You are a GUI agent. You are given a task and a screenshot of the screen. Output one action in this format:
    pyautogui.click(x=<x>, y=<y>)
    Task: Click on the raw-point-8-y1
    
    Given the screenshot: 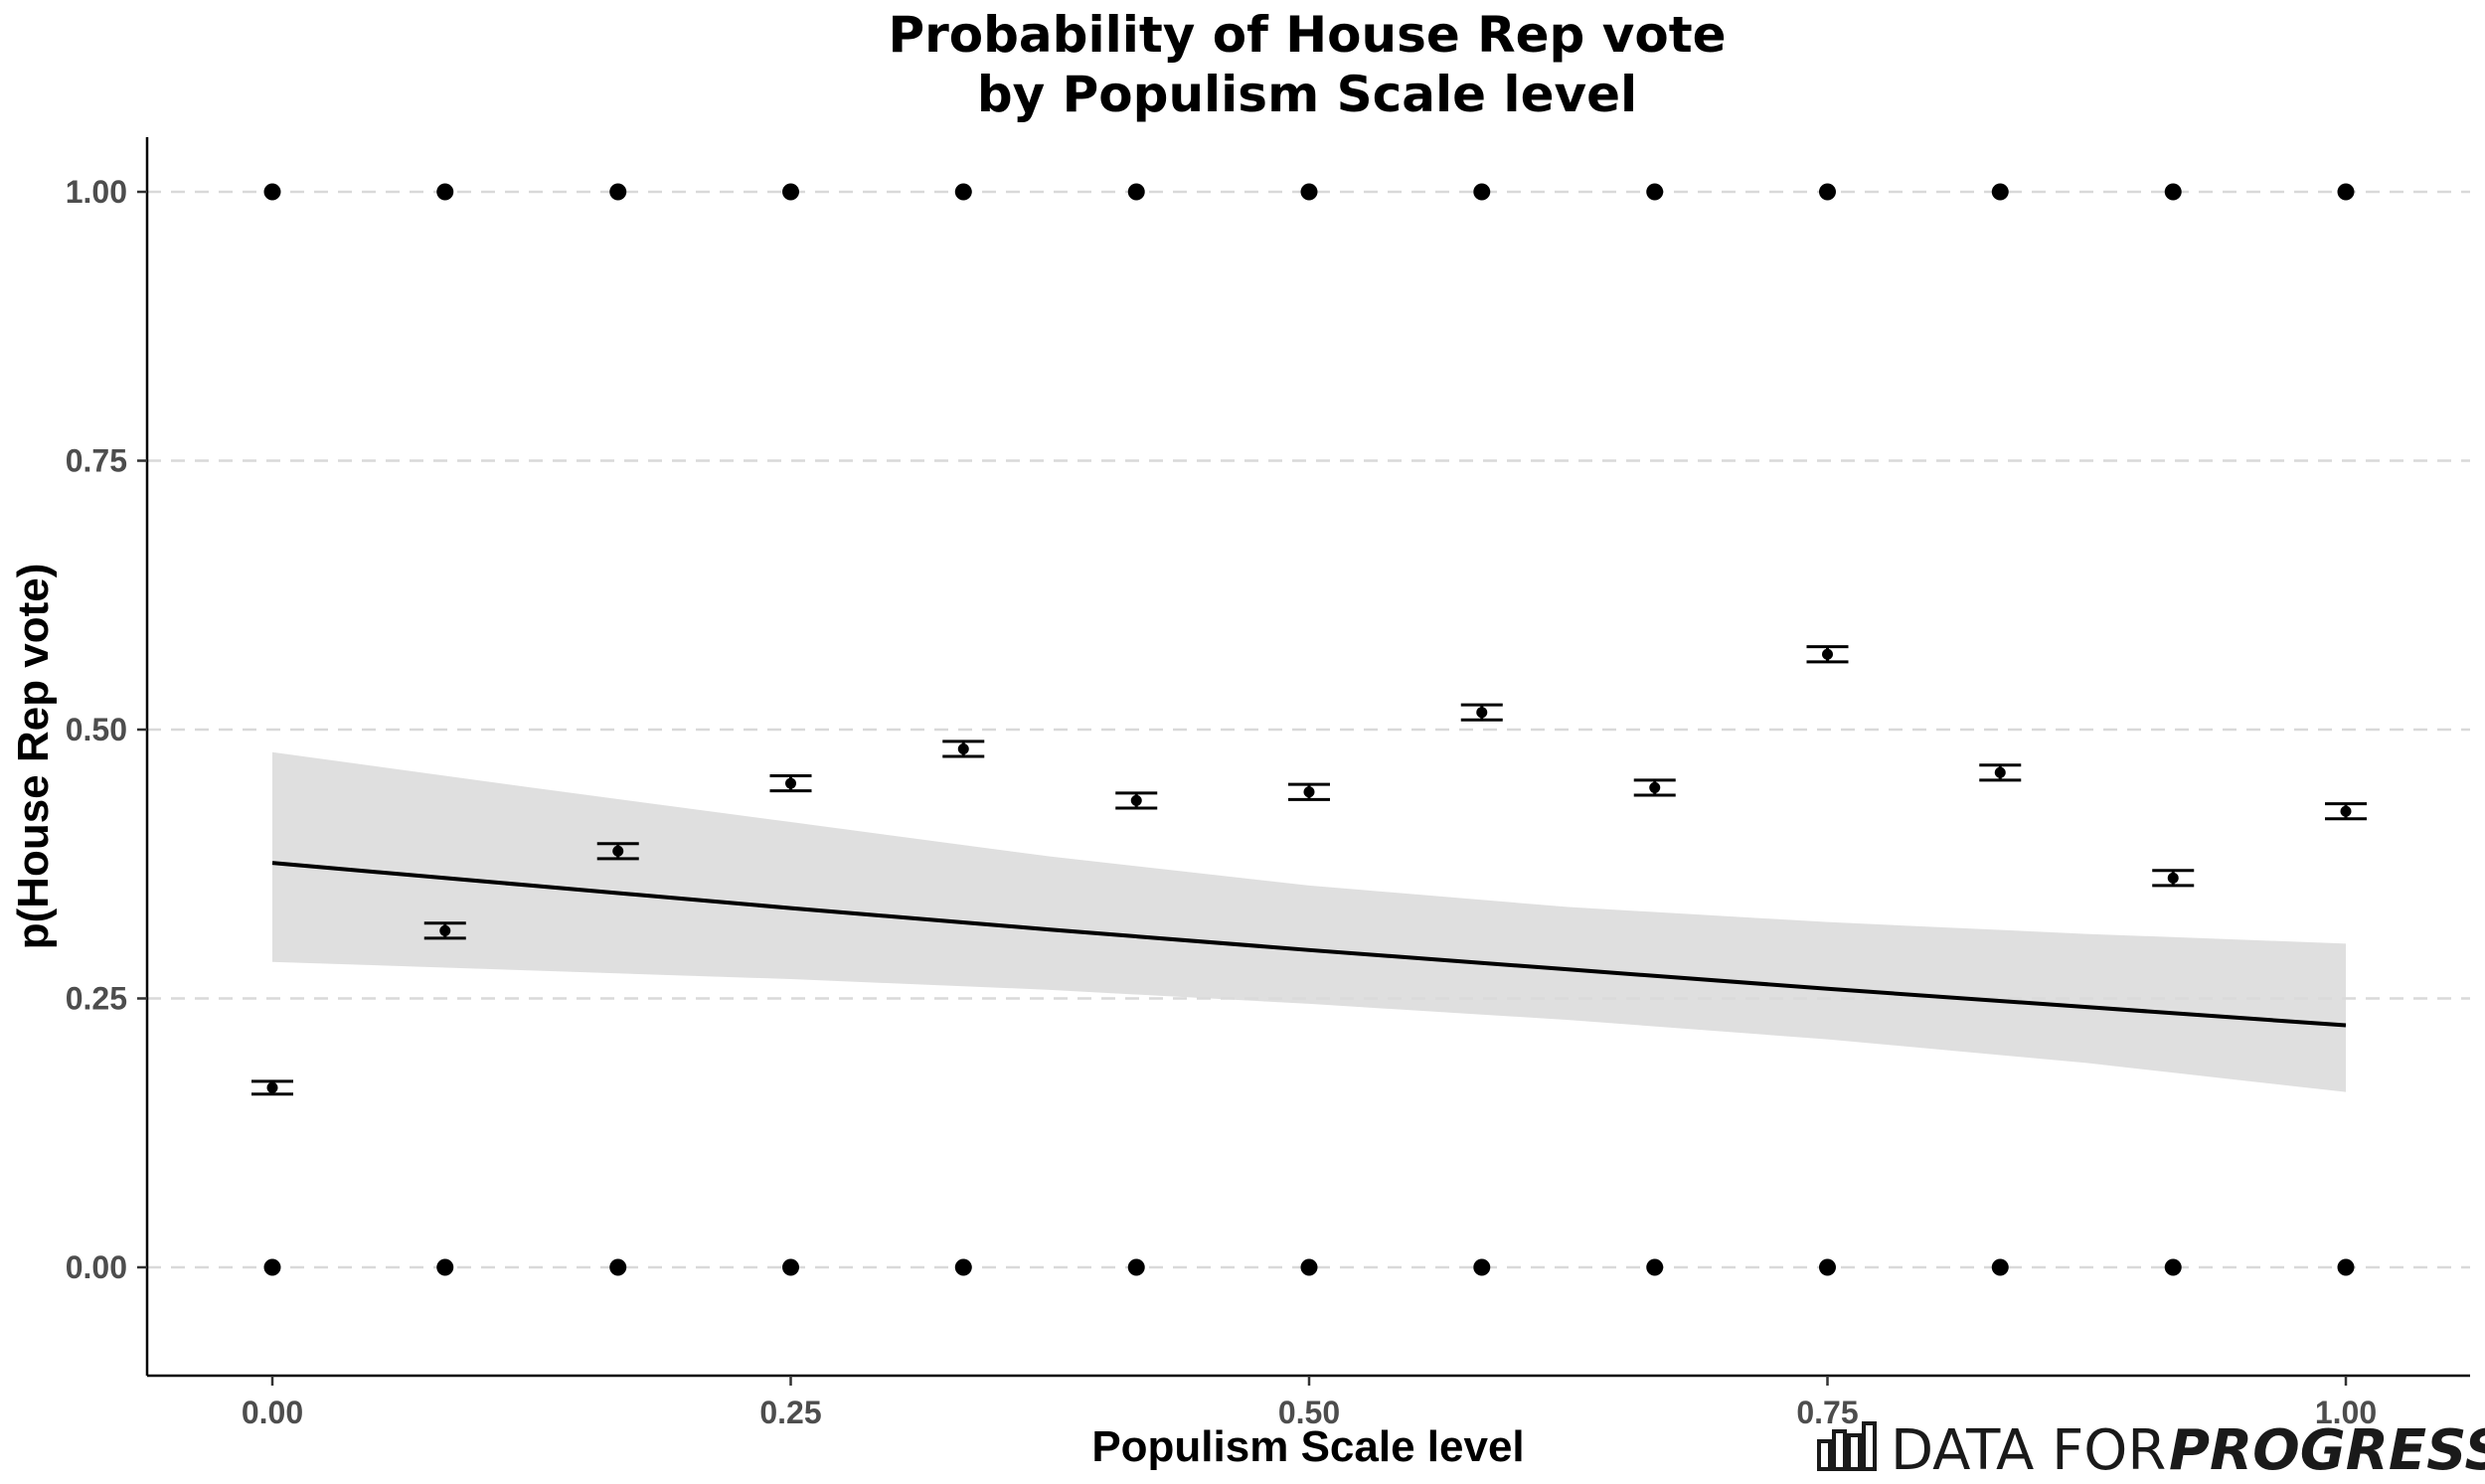 What is the action you would take?
    pyautogui.click(x=1655, y=192)
    